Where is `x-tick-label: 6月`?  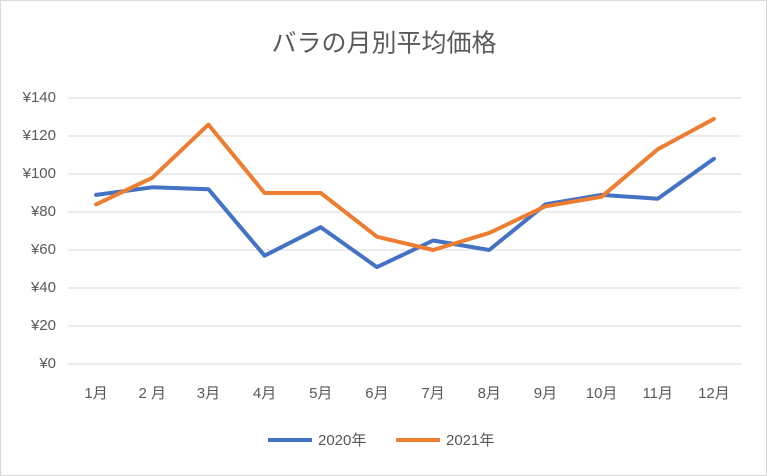
x-tick-label: 6月 is located at coordinates (376, 393).